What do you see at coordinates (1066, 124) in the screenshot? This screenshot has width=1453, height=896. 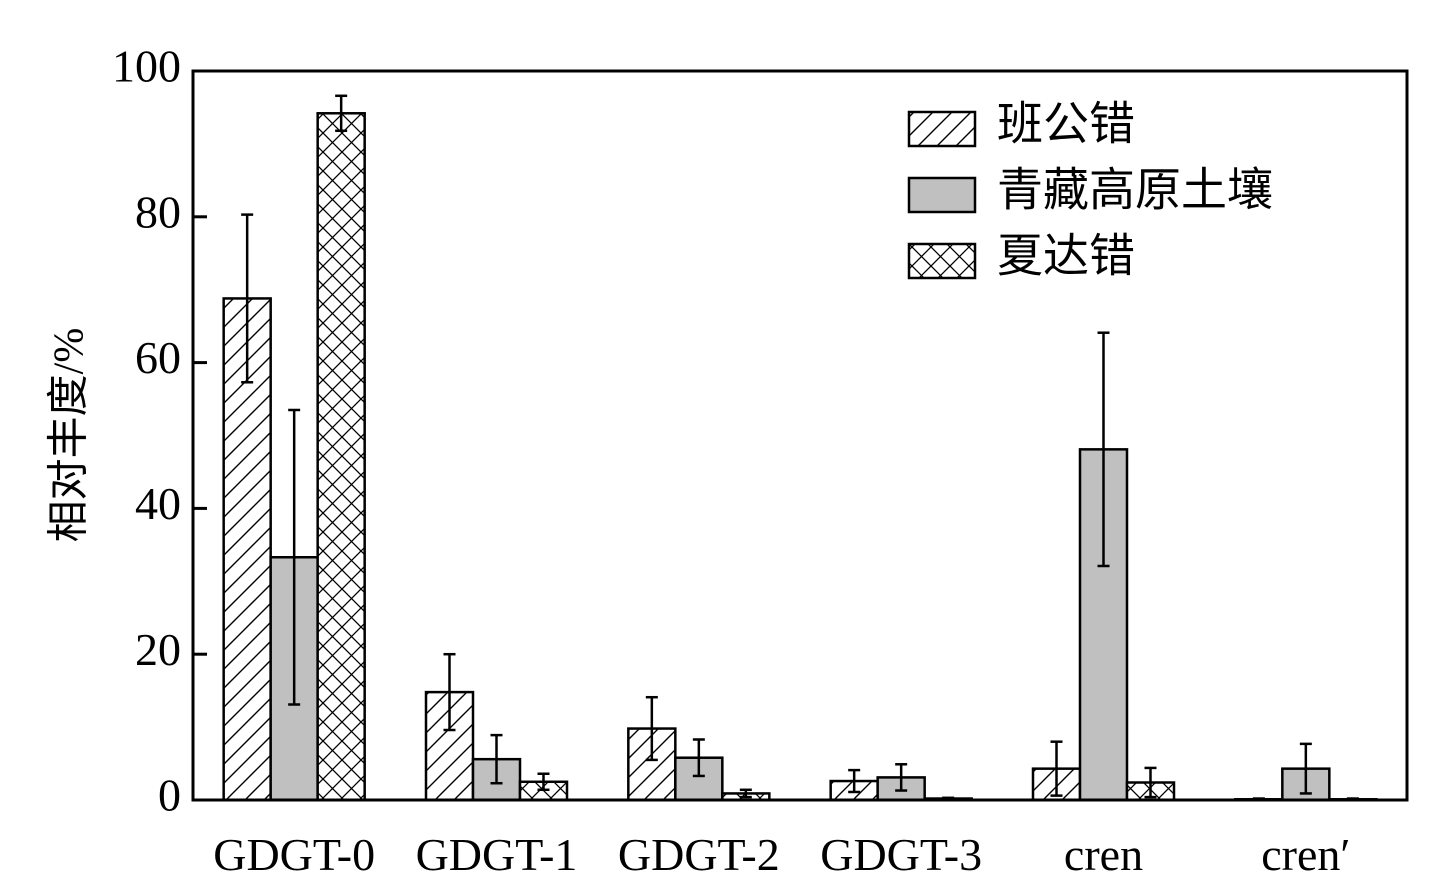 I see `legend-label: 班公错` at bounding box center [1066, 124].